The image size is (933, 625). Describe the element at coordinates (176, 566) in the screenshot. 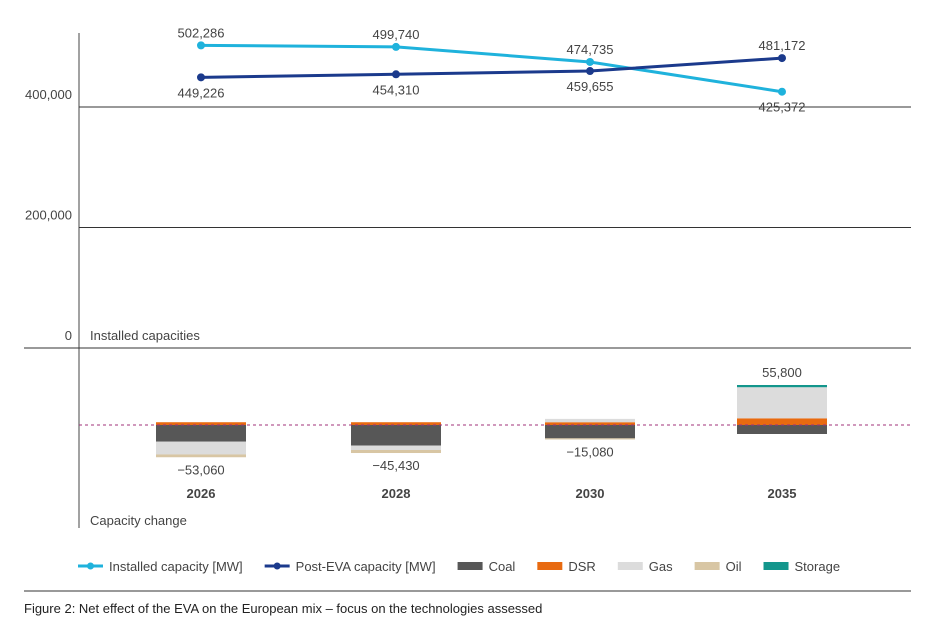

I see `legend-item: Installed capacity [MW]` at that location.